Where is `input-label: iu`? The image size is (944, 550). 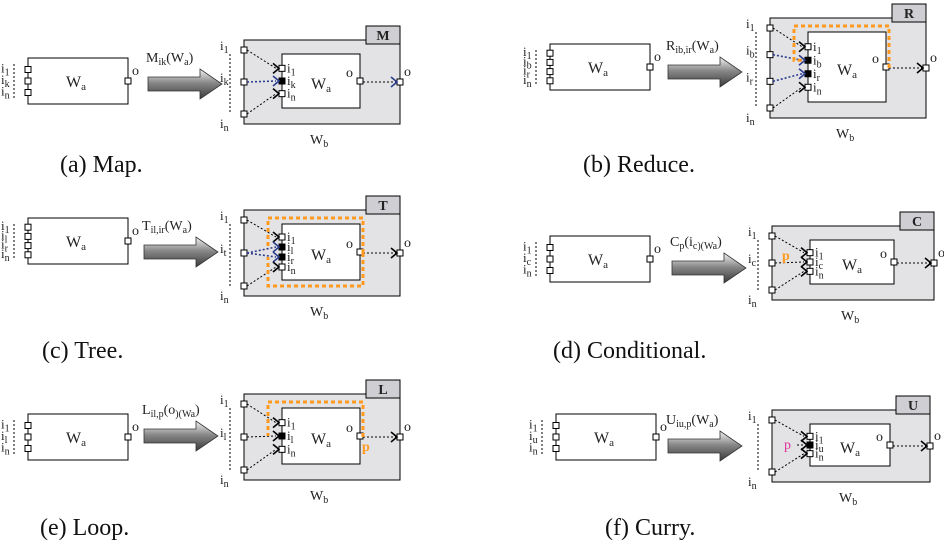 input-label: iu is located at coordinates (533, 437).